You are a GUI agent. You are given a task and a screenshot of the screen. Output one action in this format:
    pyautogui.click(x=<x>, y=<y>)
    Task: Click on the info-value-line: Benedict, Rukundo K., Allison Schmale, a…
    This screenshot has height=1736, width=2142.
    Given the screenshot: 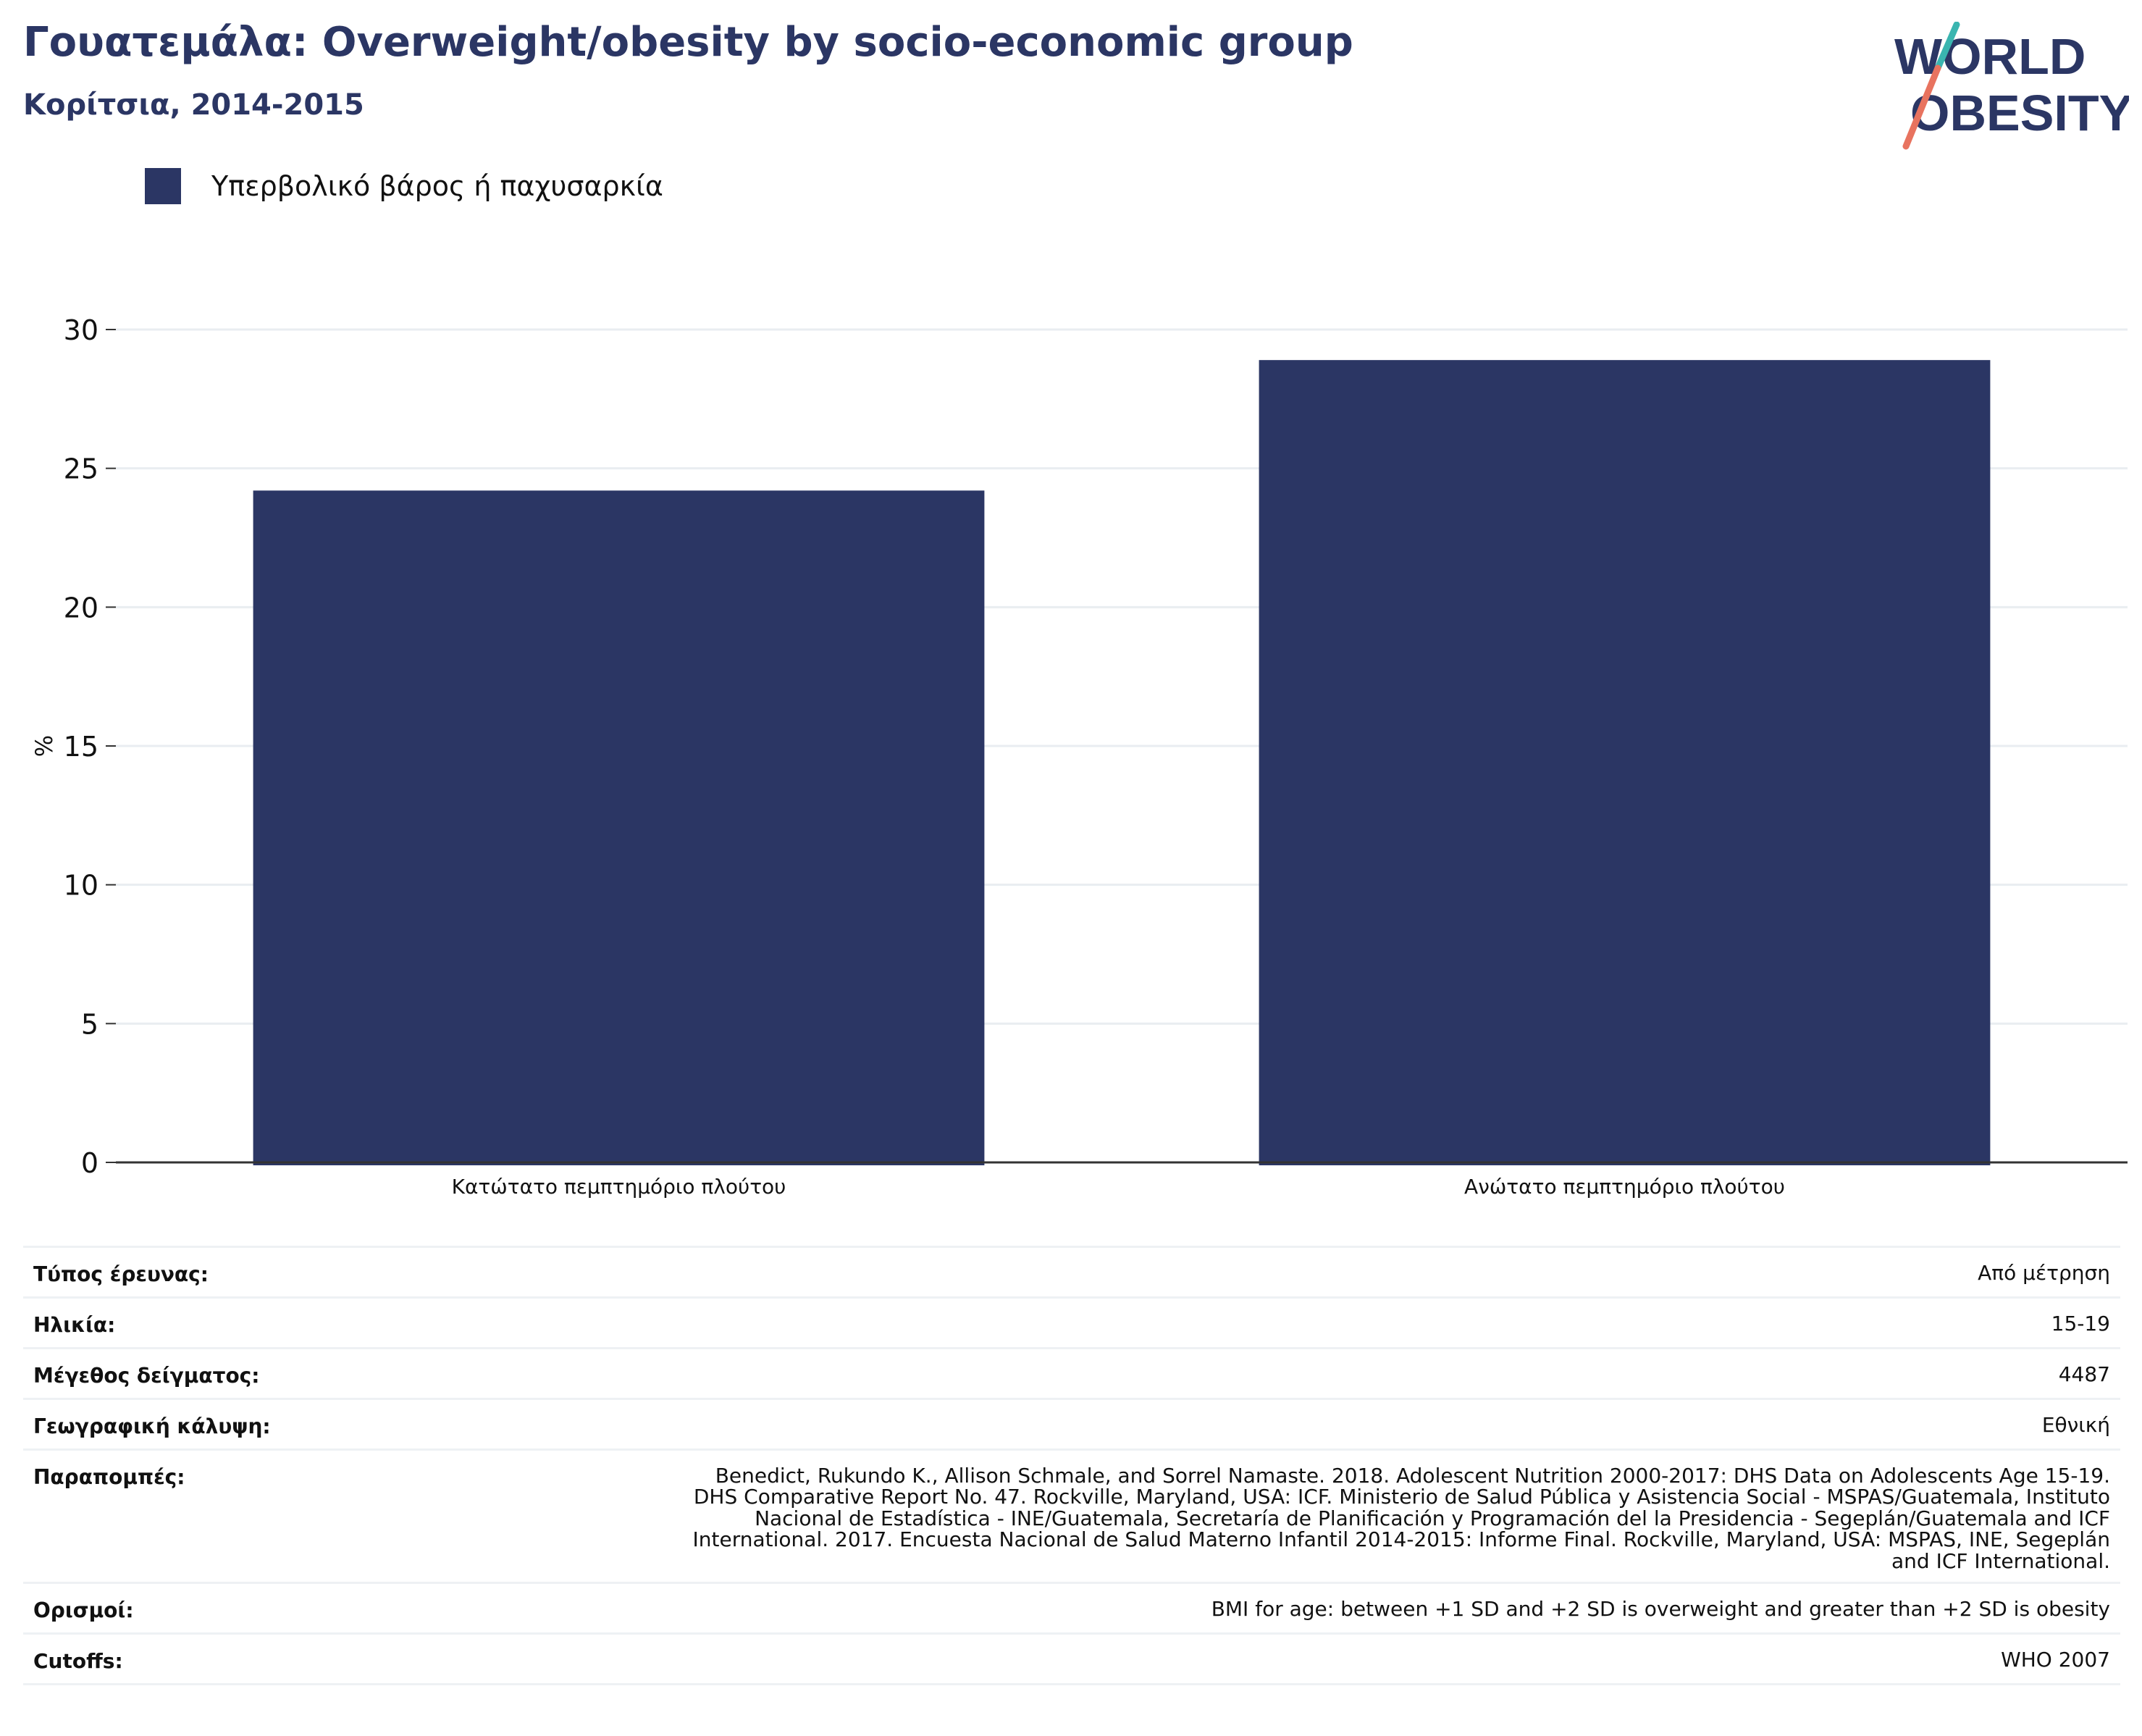 What is the action you would take?
    pyautogui.click(x=1412, y=1476)
    